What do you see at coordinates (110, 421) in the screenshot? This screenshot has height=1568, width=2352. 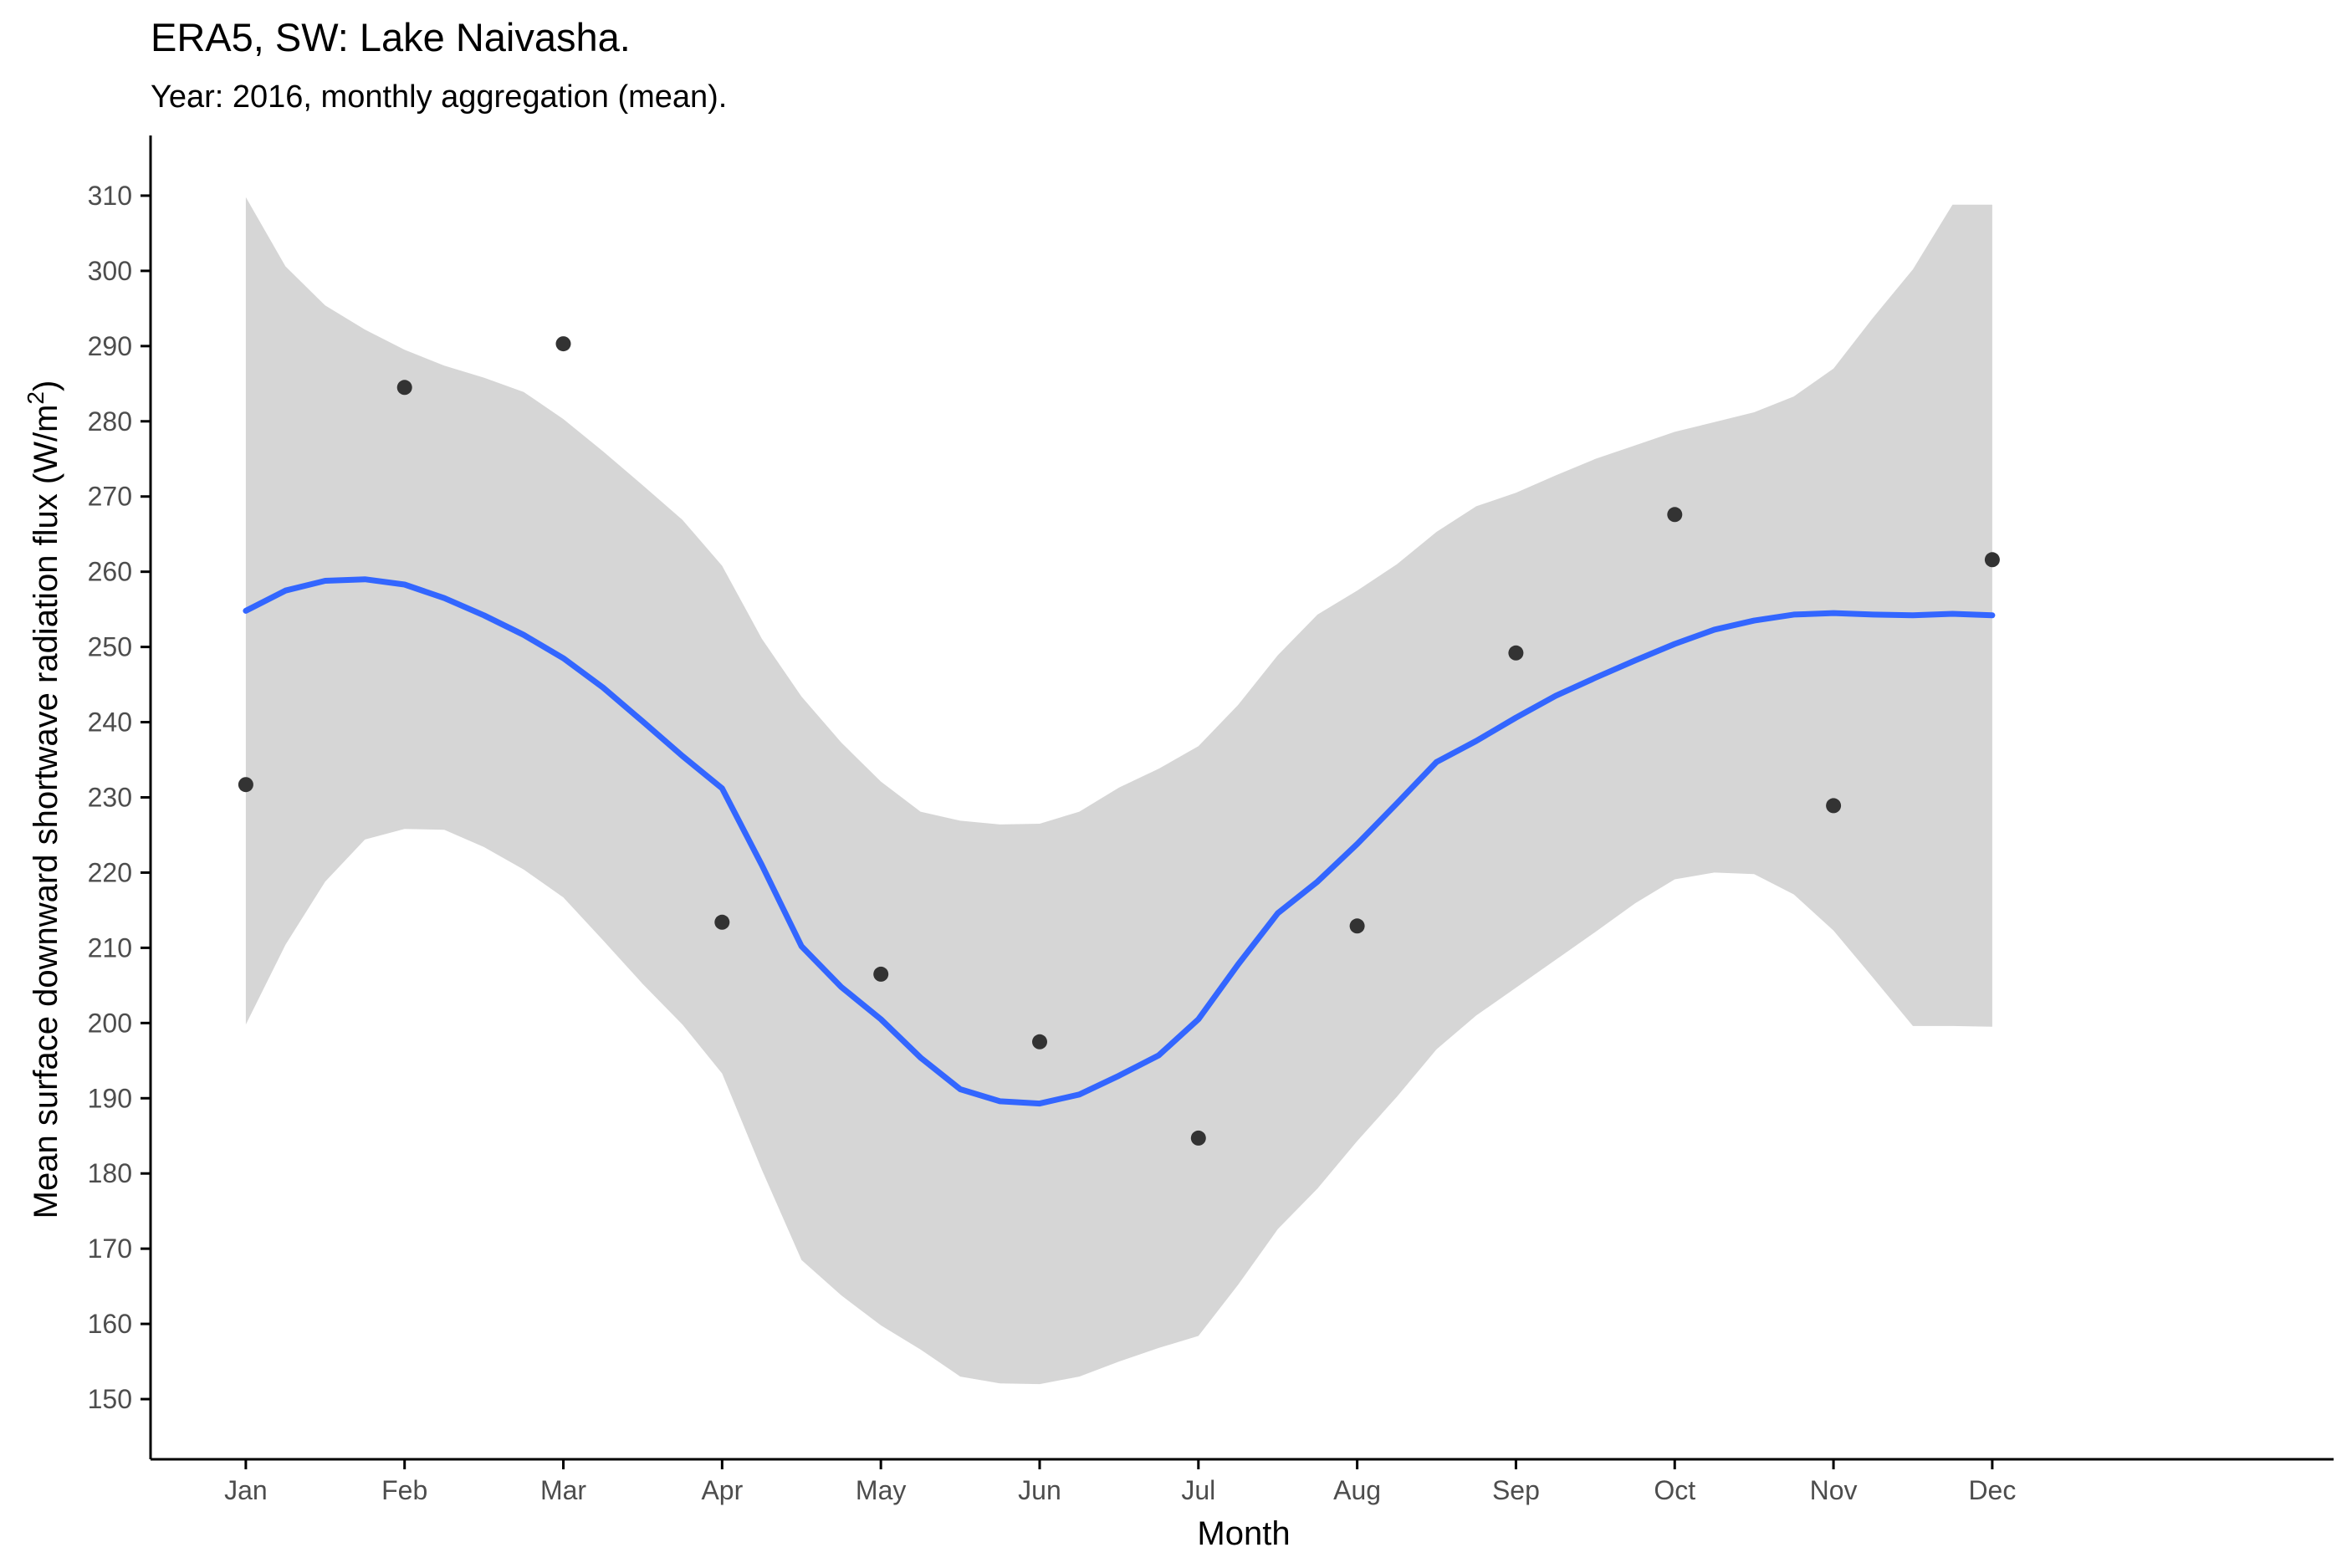 I see `y-tick-label: 280` at bounding box center [110, 421].